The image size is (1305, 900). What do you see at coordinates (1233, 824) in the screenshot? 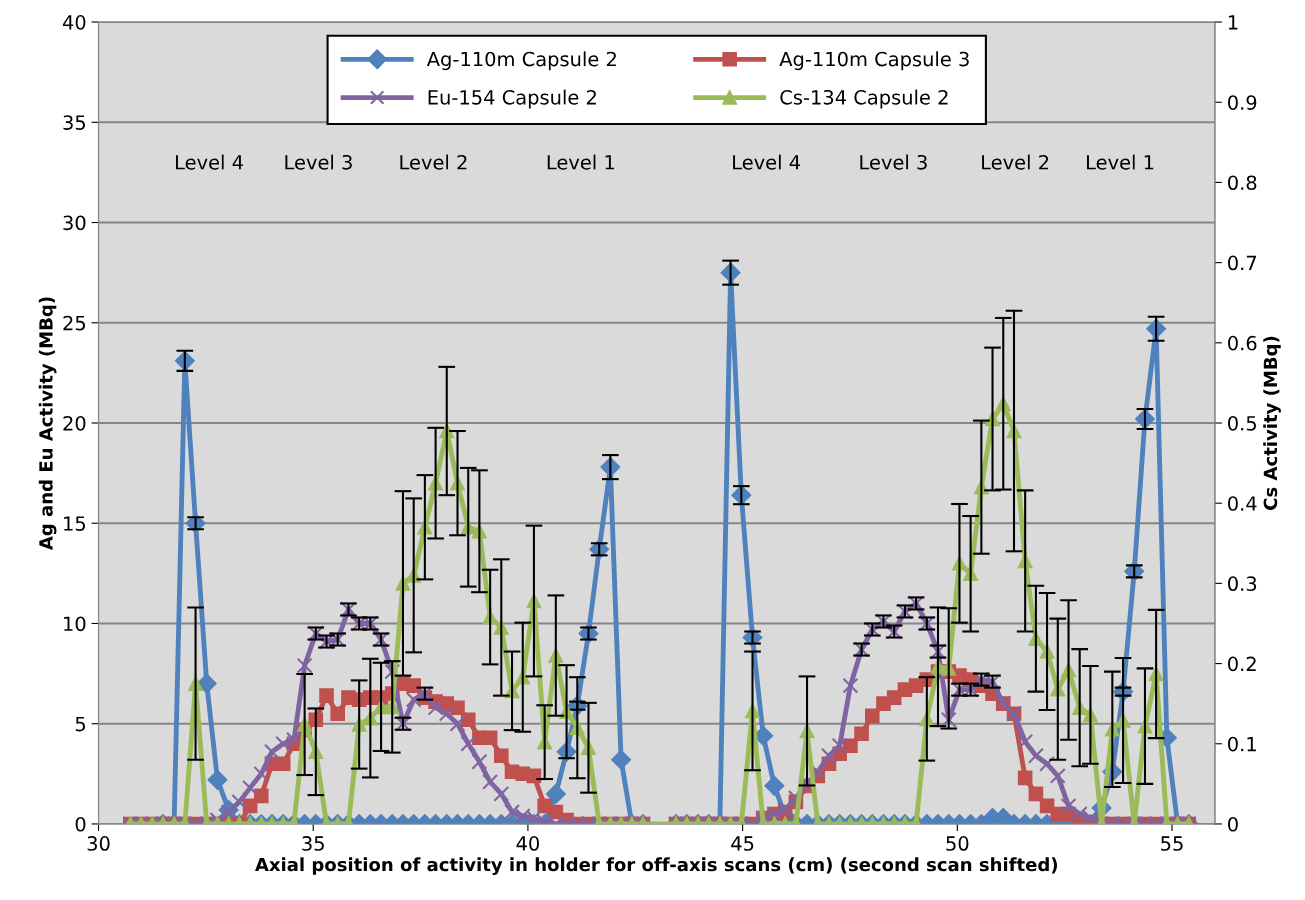
I see `y2-tick-label: 0` at bounding box center [1233, 824].